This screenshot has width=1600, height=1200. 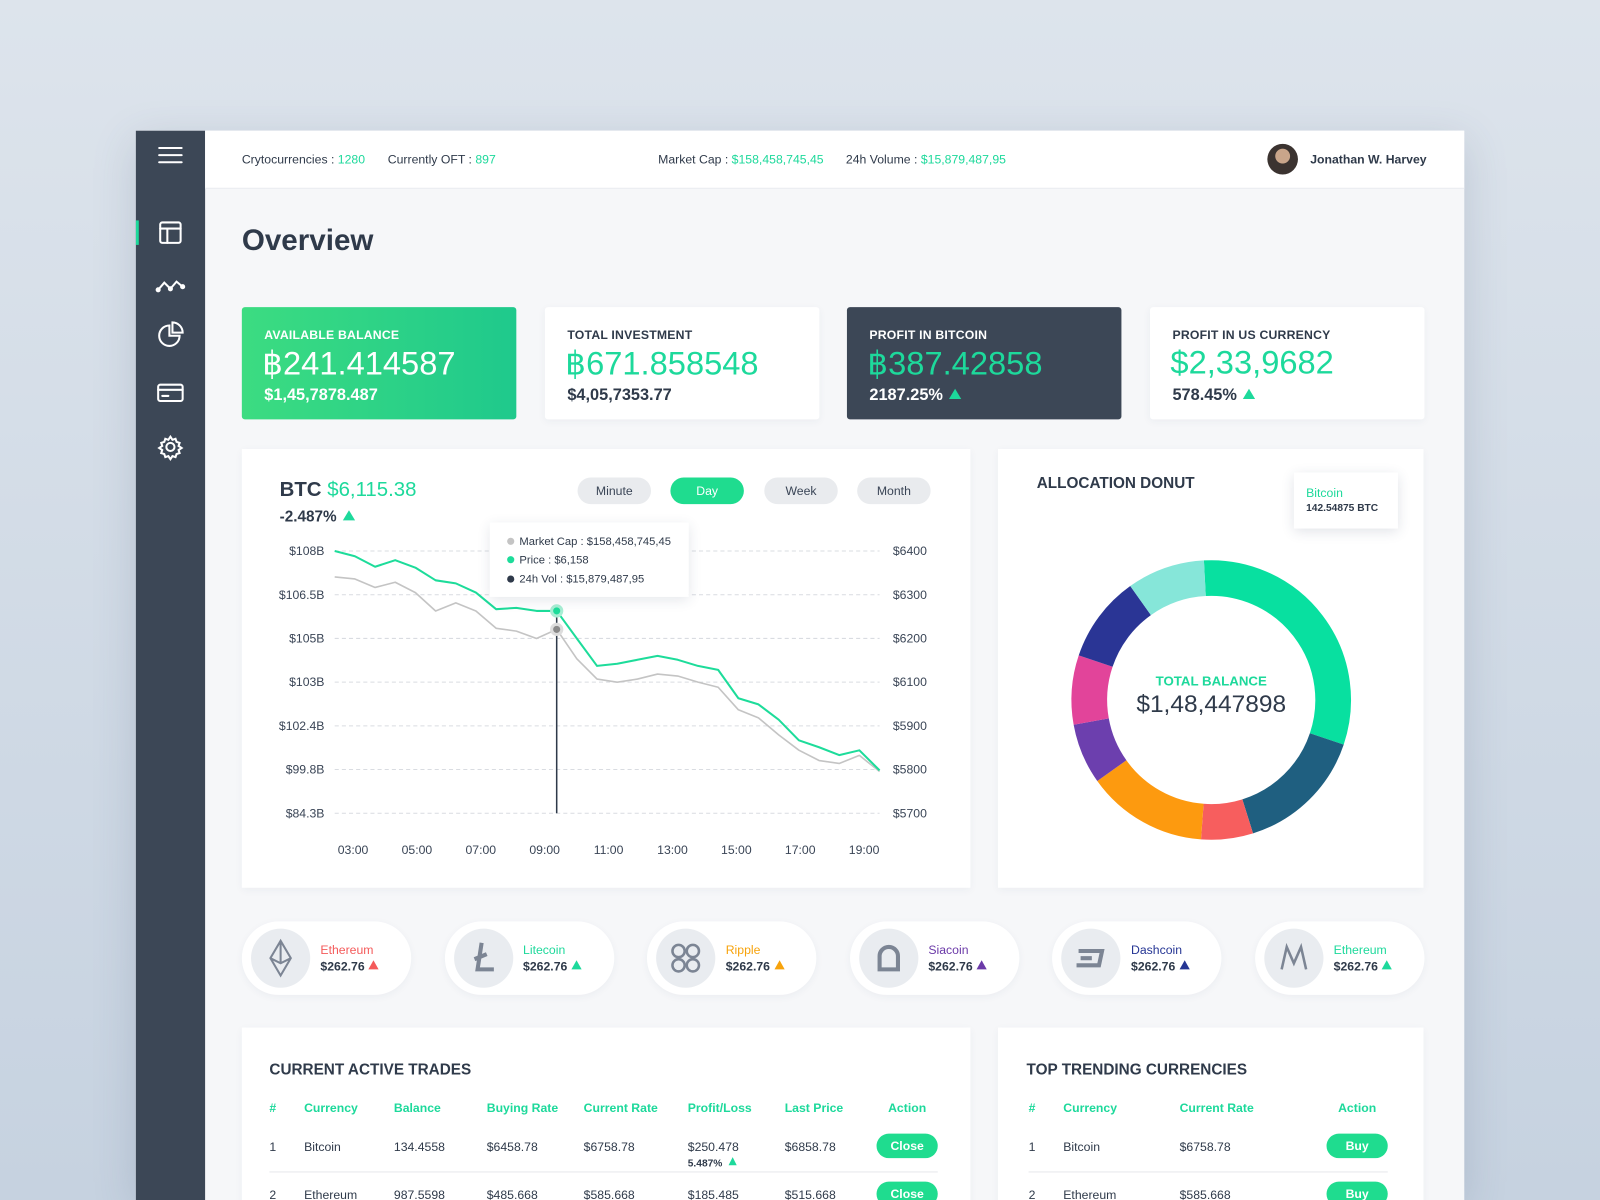 What do you see at coordinates (353, 850) in the screenshot?
I see `x-tick-label: 03:00` at bounding box center [353, 850].